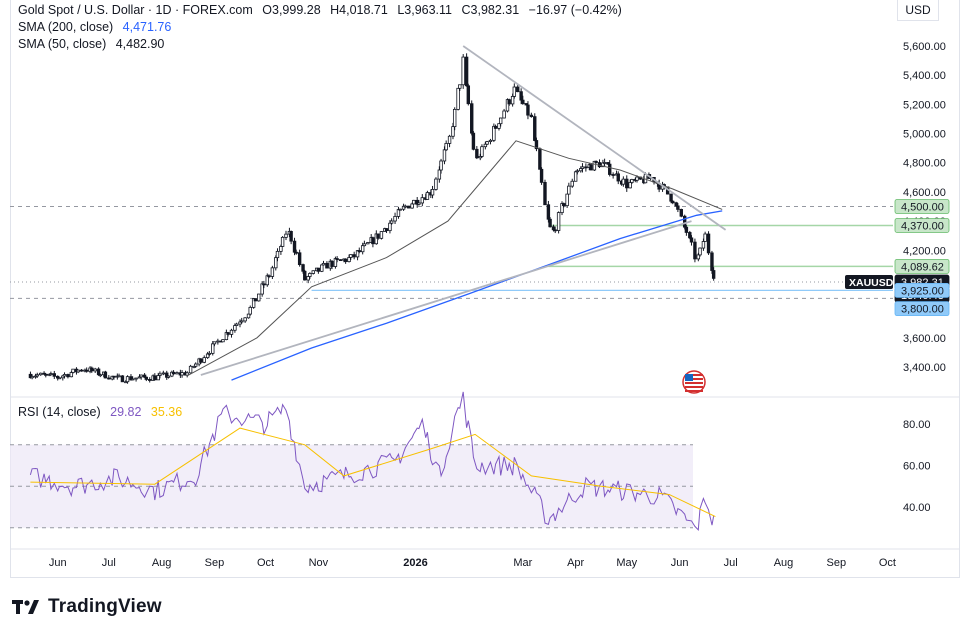  I want to click on sma50-legend: SMA (50, close) 4,482.90, so click(94, 44).